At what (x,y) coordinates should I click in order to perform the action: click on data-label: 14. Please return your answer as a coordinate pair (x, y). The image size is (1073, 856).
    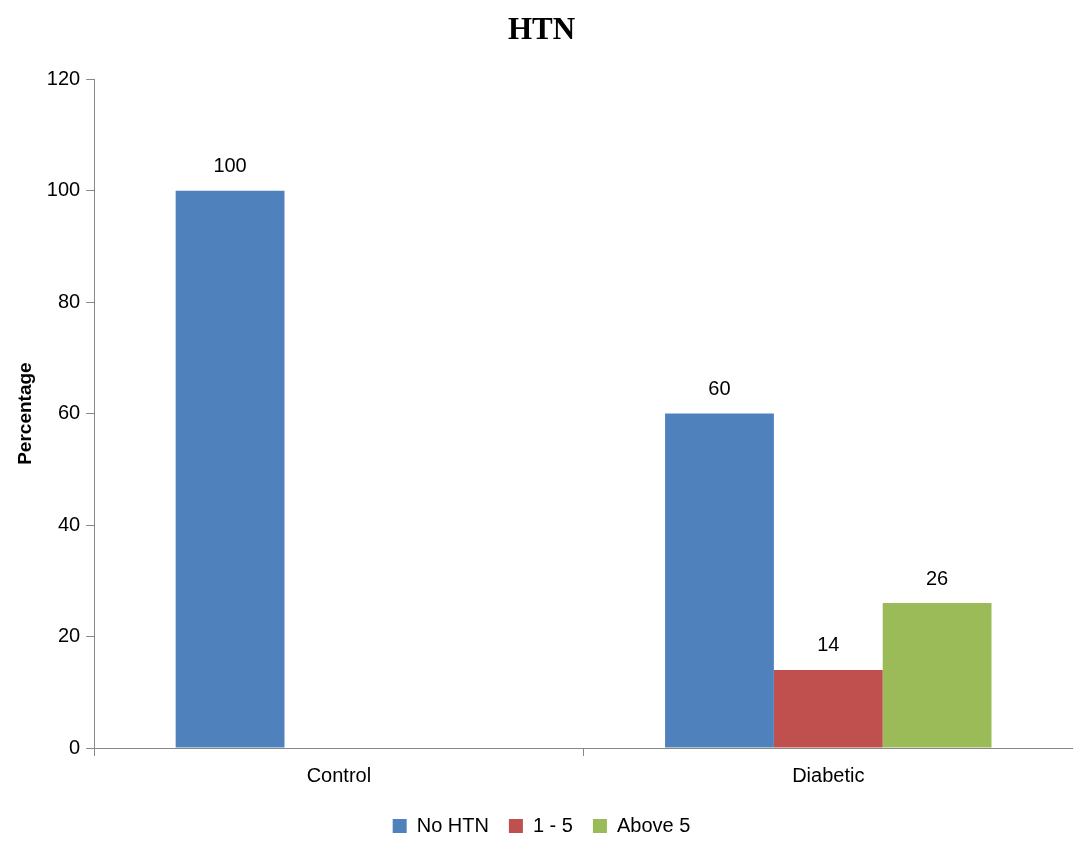
    Looking at the image, I should click on (828, 644).